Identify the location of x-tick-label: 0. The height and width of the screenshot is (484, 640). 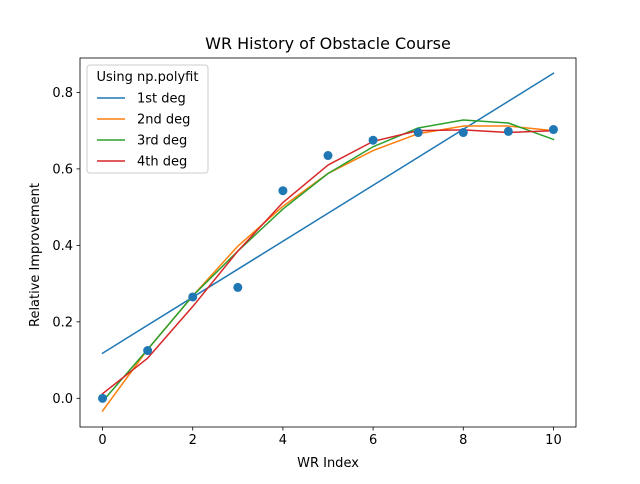
(102, 440).